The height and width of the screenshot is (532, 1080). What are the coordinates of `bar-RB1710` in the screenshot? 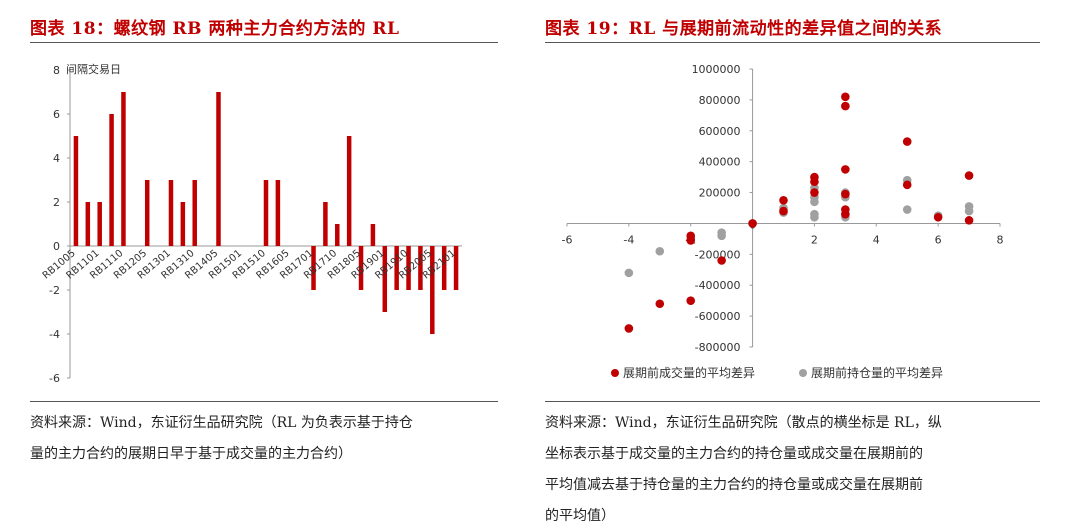 It's located at (337, 235).